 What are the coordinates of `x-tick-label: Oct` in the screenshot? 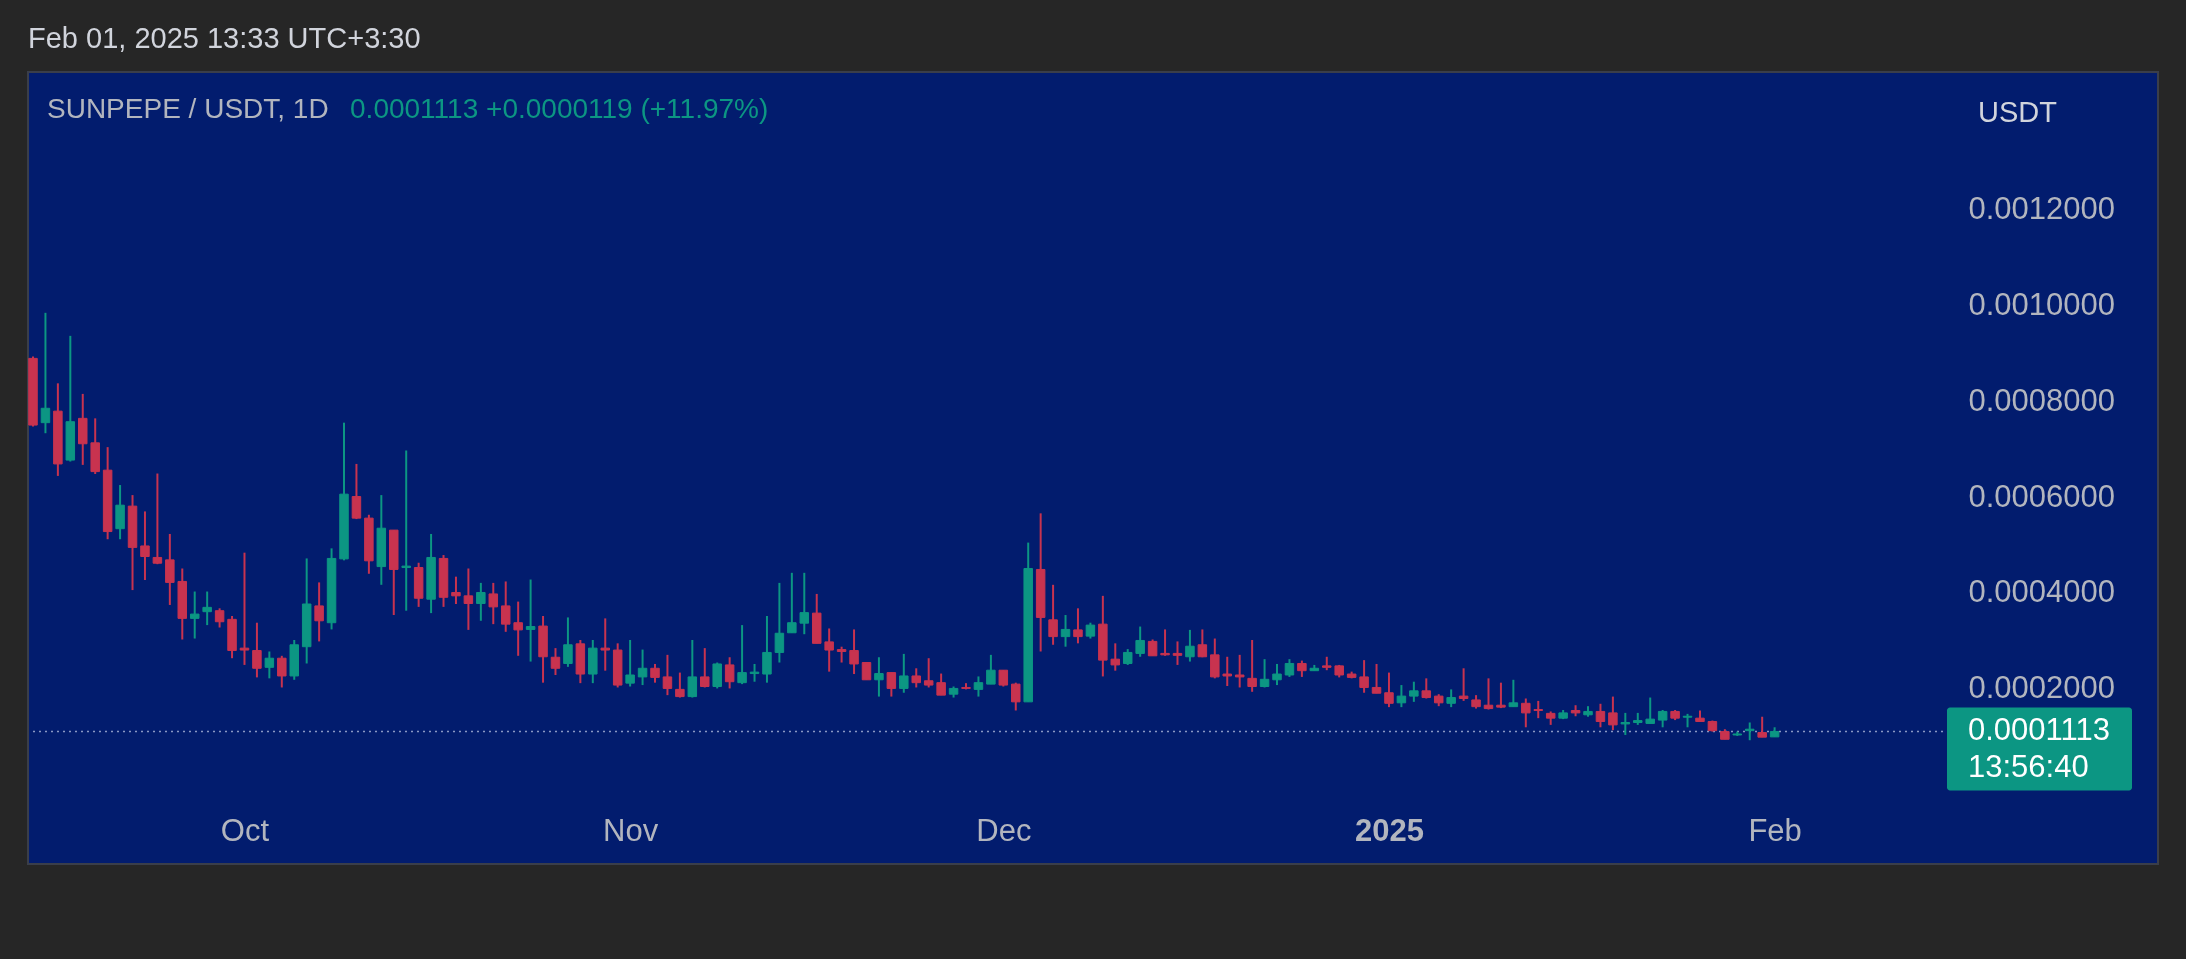 It's located at (245, 830).